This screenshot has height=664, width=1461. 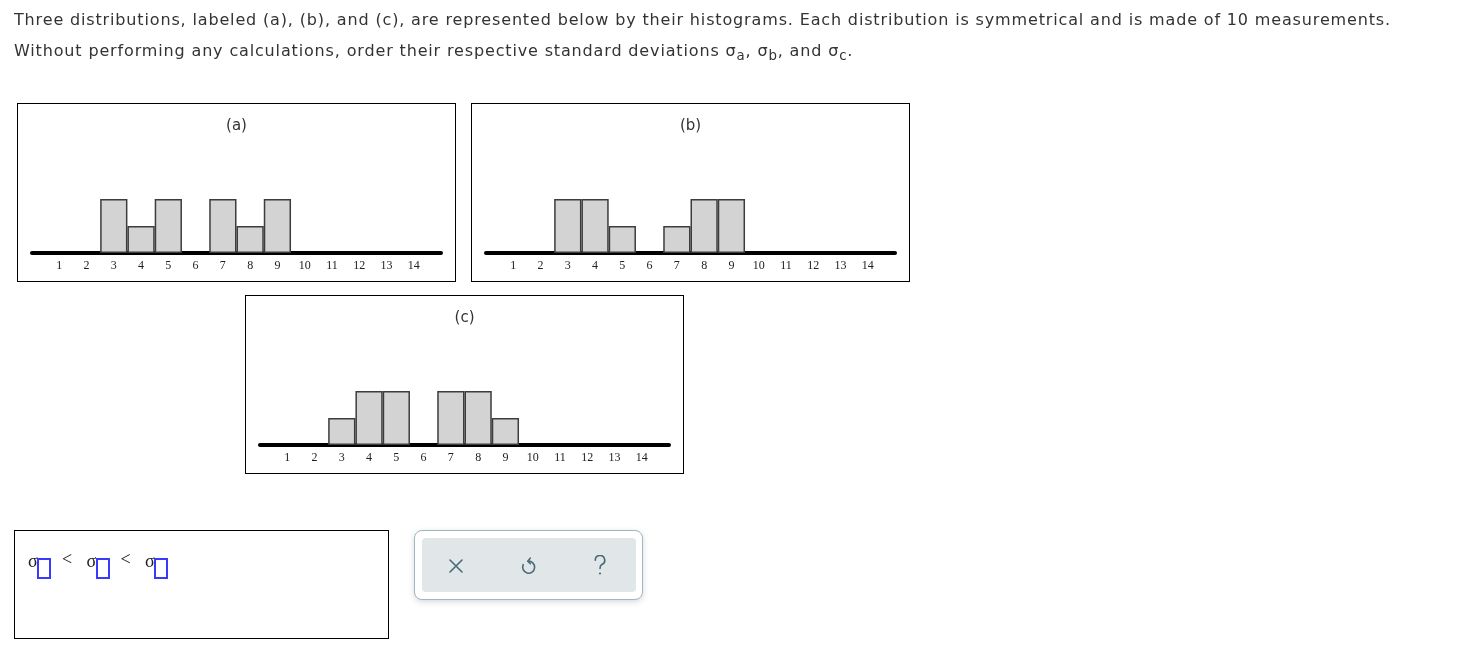 I want to click on chart-title: (c), so click(x=464, y=316).